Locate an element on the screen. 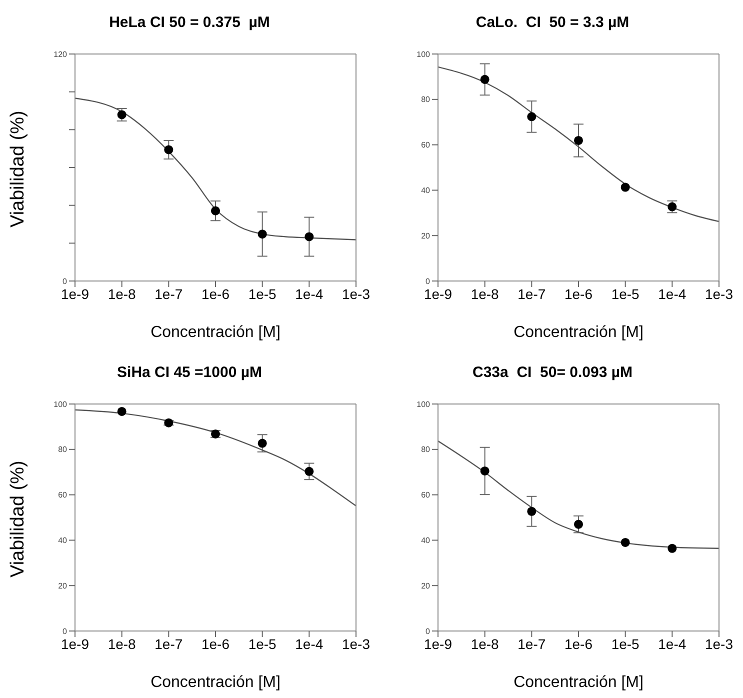 Image resolution: width=743 pixels, height=698 pixels. y-tick-label: 120 is located at coordinates (61, 54).